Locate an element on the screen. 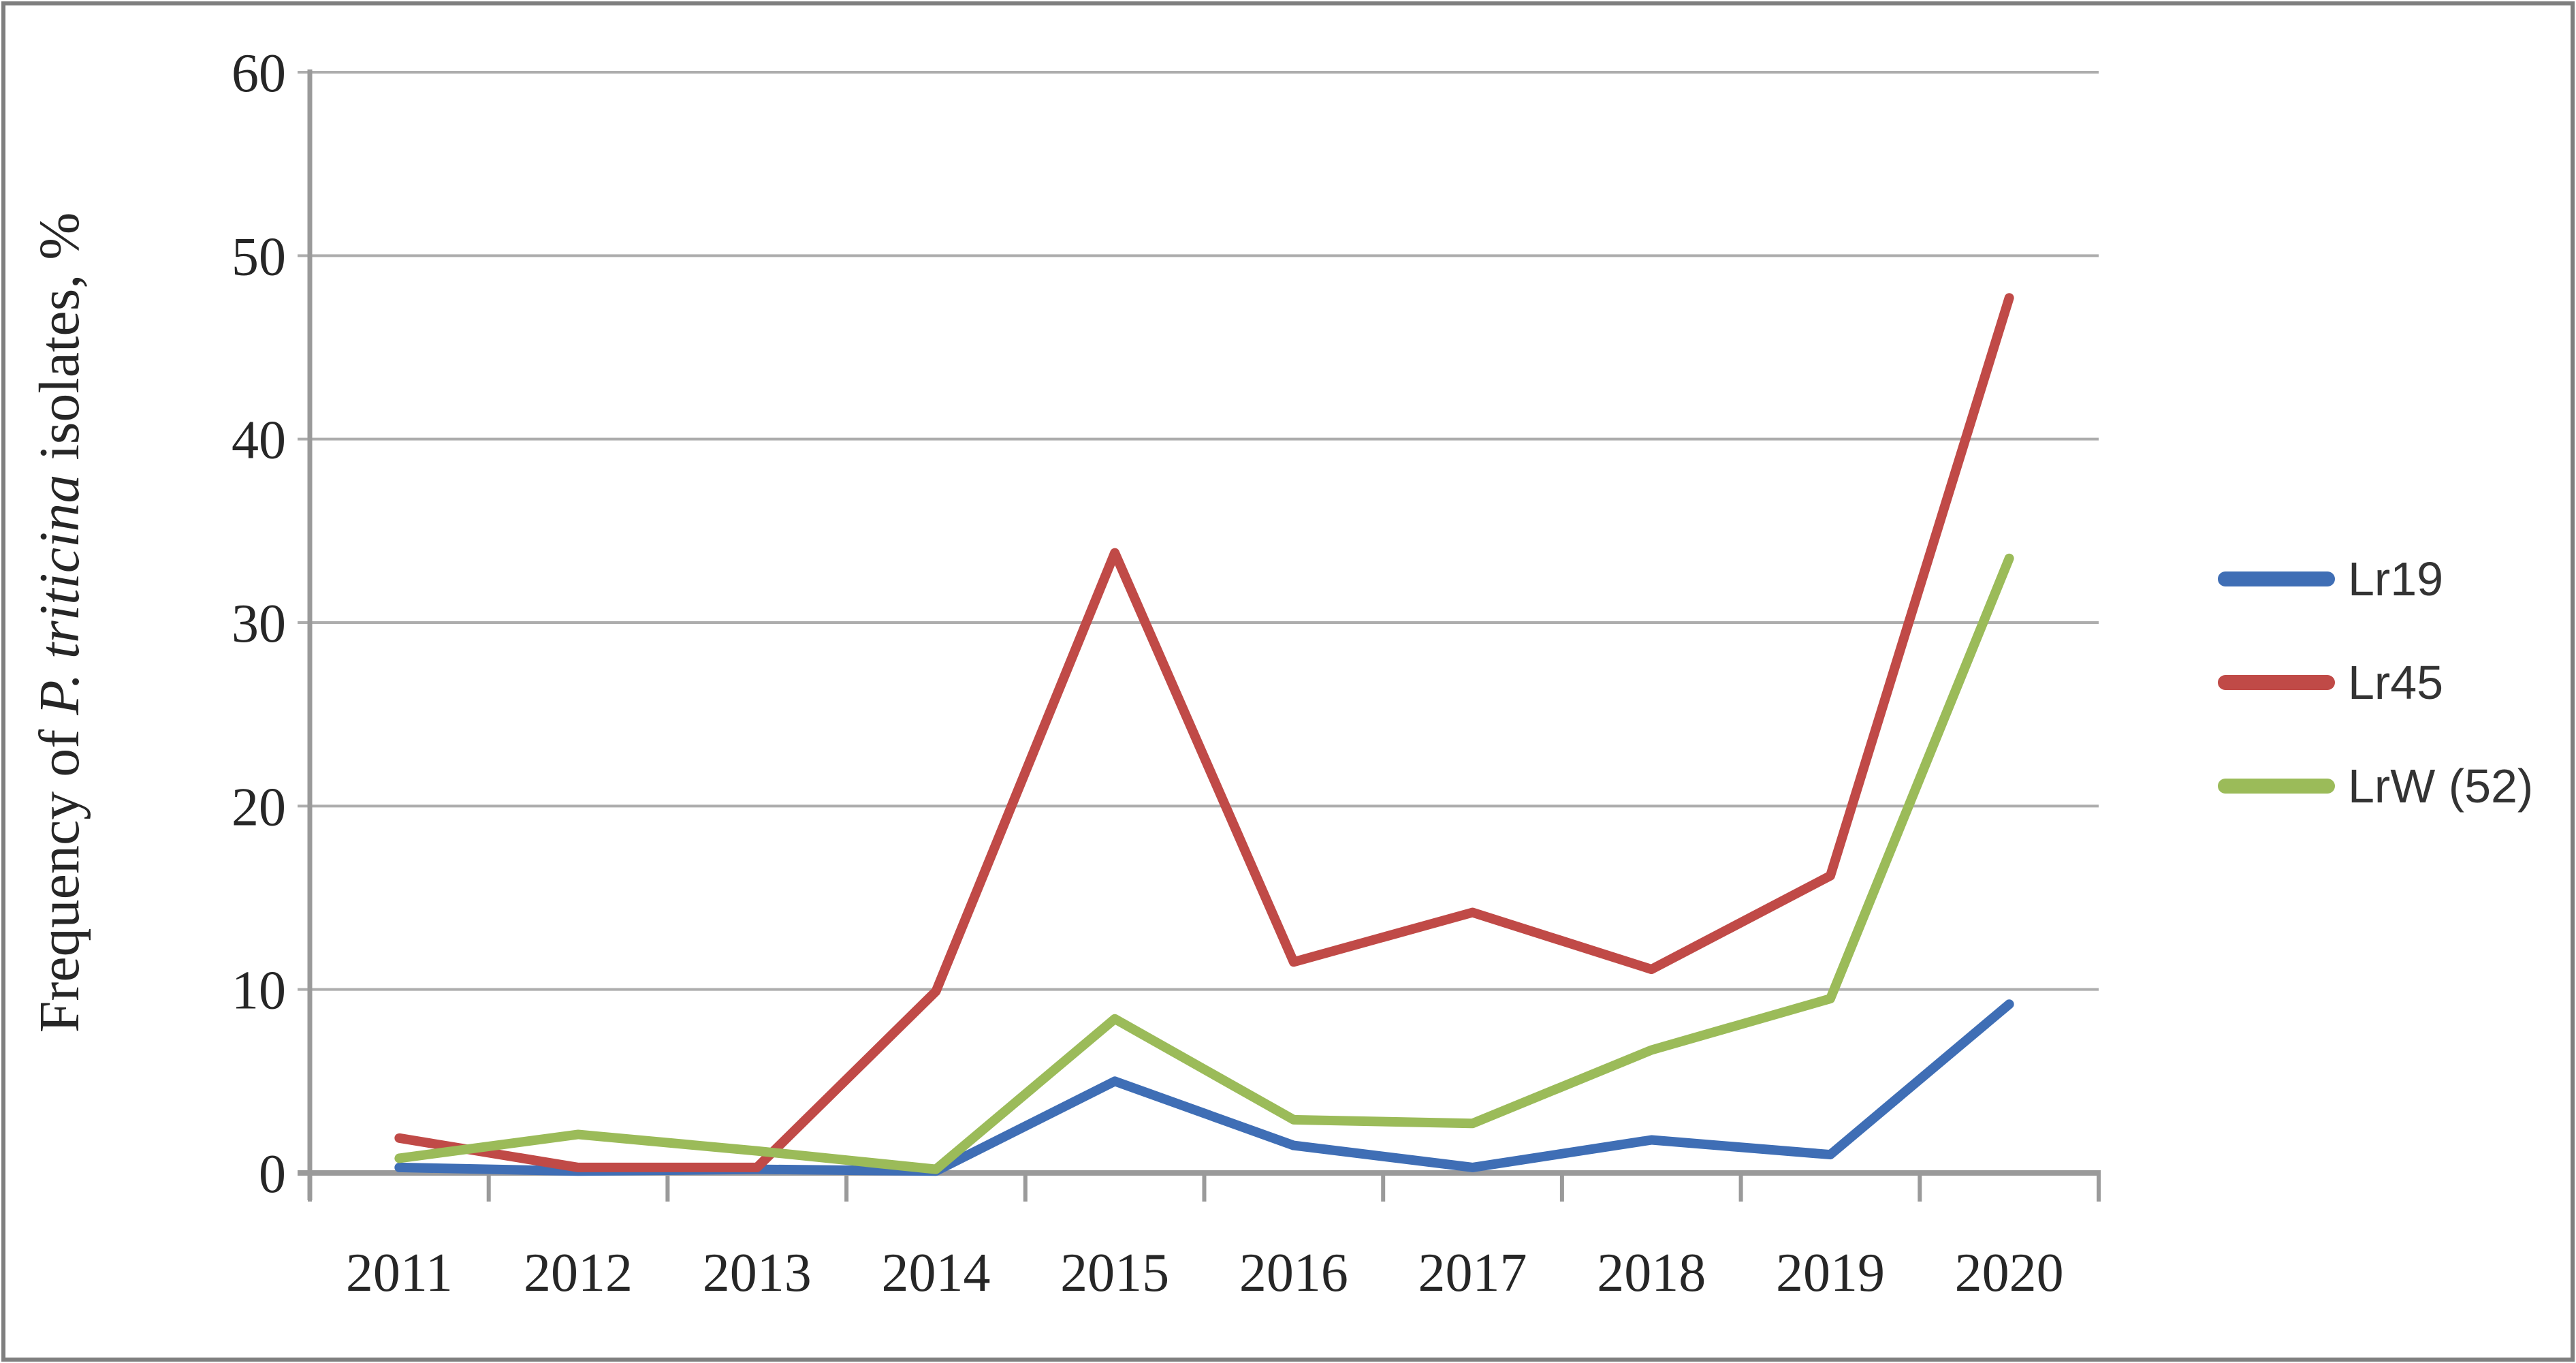  legend-label-lr19: Lr19 is located at coordinates (2395, 579).